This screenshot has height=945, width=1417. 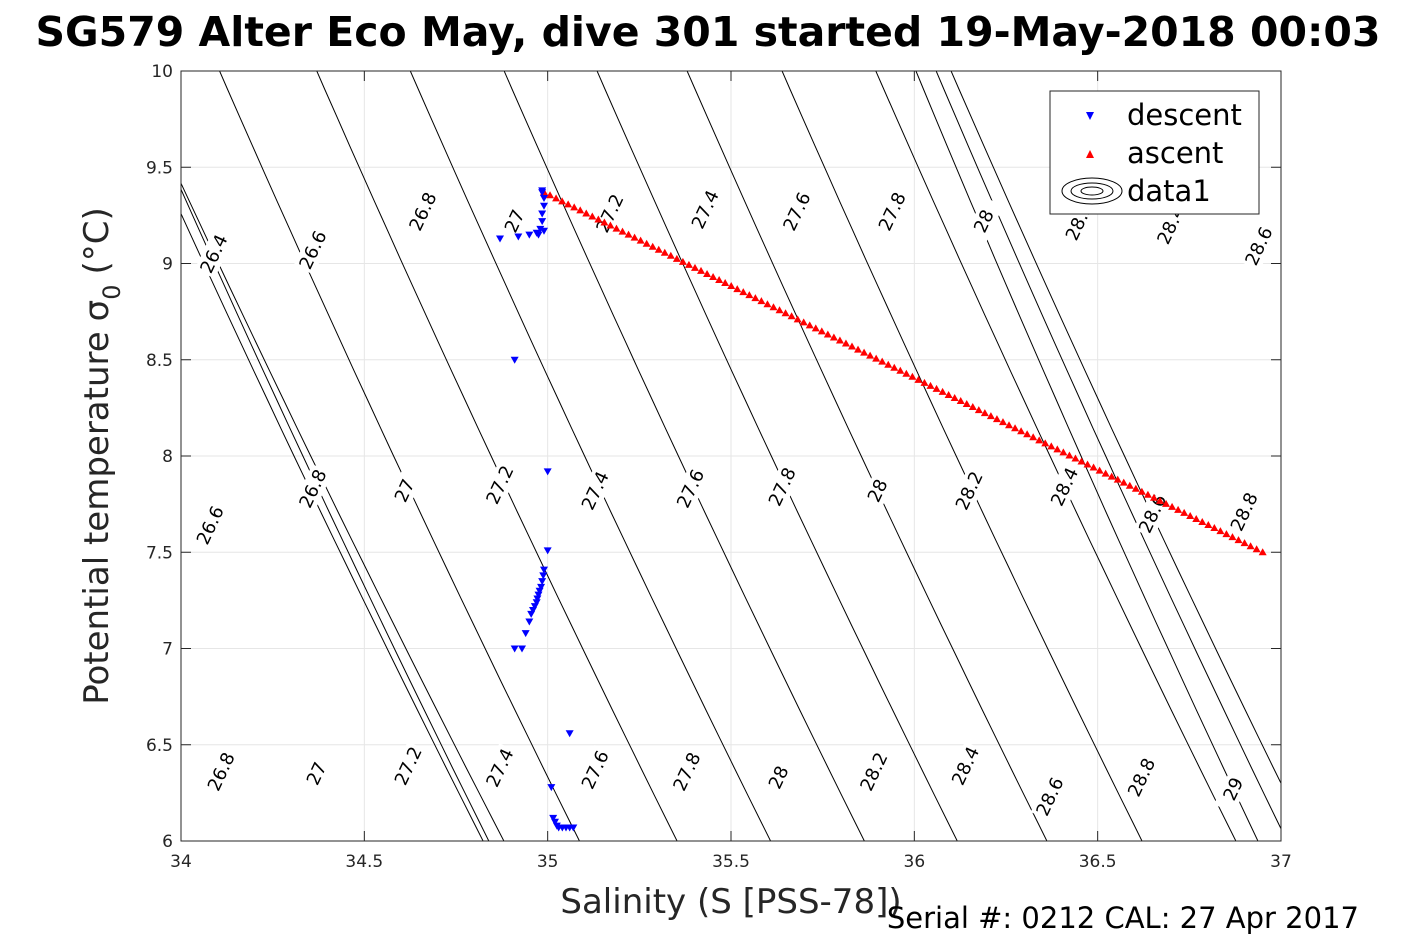 I want to click on legend-box, so click(x=1154, y=152).